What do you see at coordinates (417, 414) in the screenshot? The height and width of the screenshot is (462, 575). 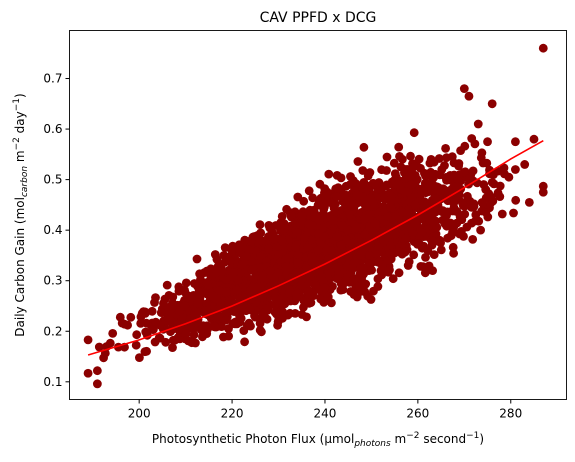 I see `x-tick-label: 260` at bounding box center [417, 414].